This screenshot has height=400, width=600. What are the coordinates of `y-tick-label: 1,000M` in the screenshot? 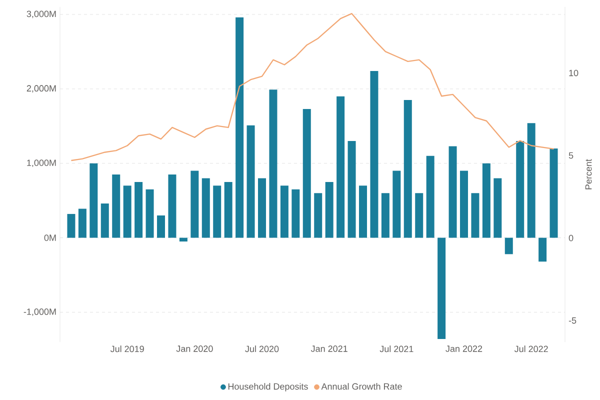 It's located at (41, 164).